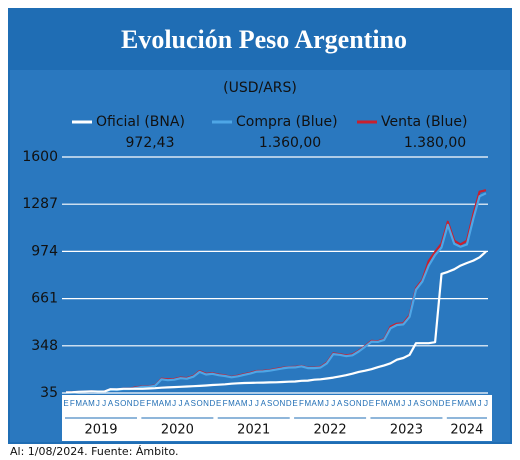 This screenshot has width=520, height=460. What do you see at coordinates (49, 393) in the screenshot?
I see `y-tick-label: 35` at bounding box center [49, 393].